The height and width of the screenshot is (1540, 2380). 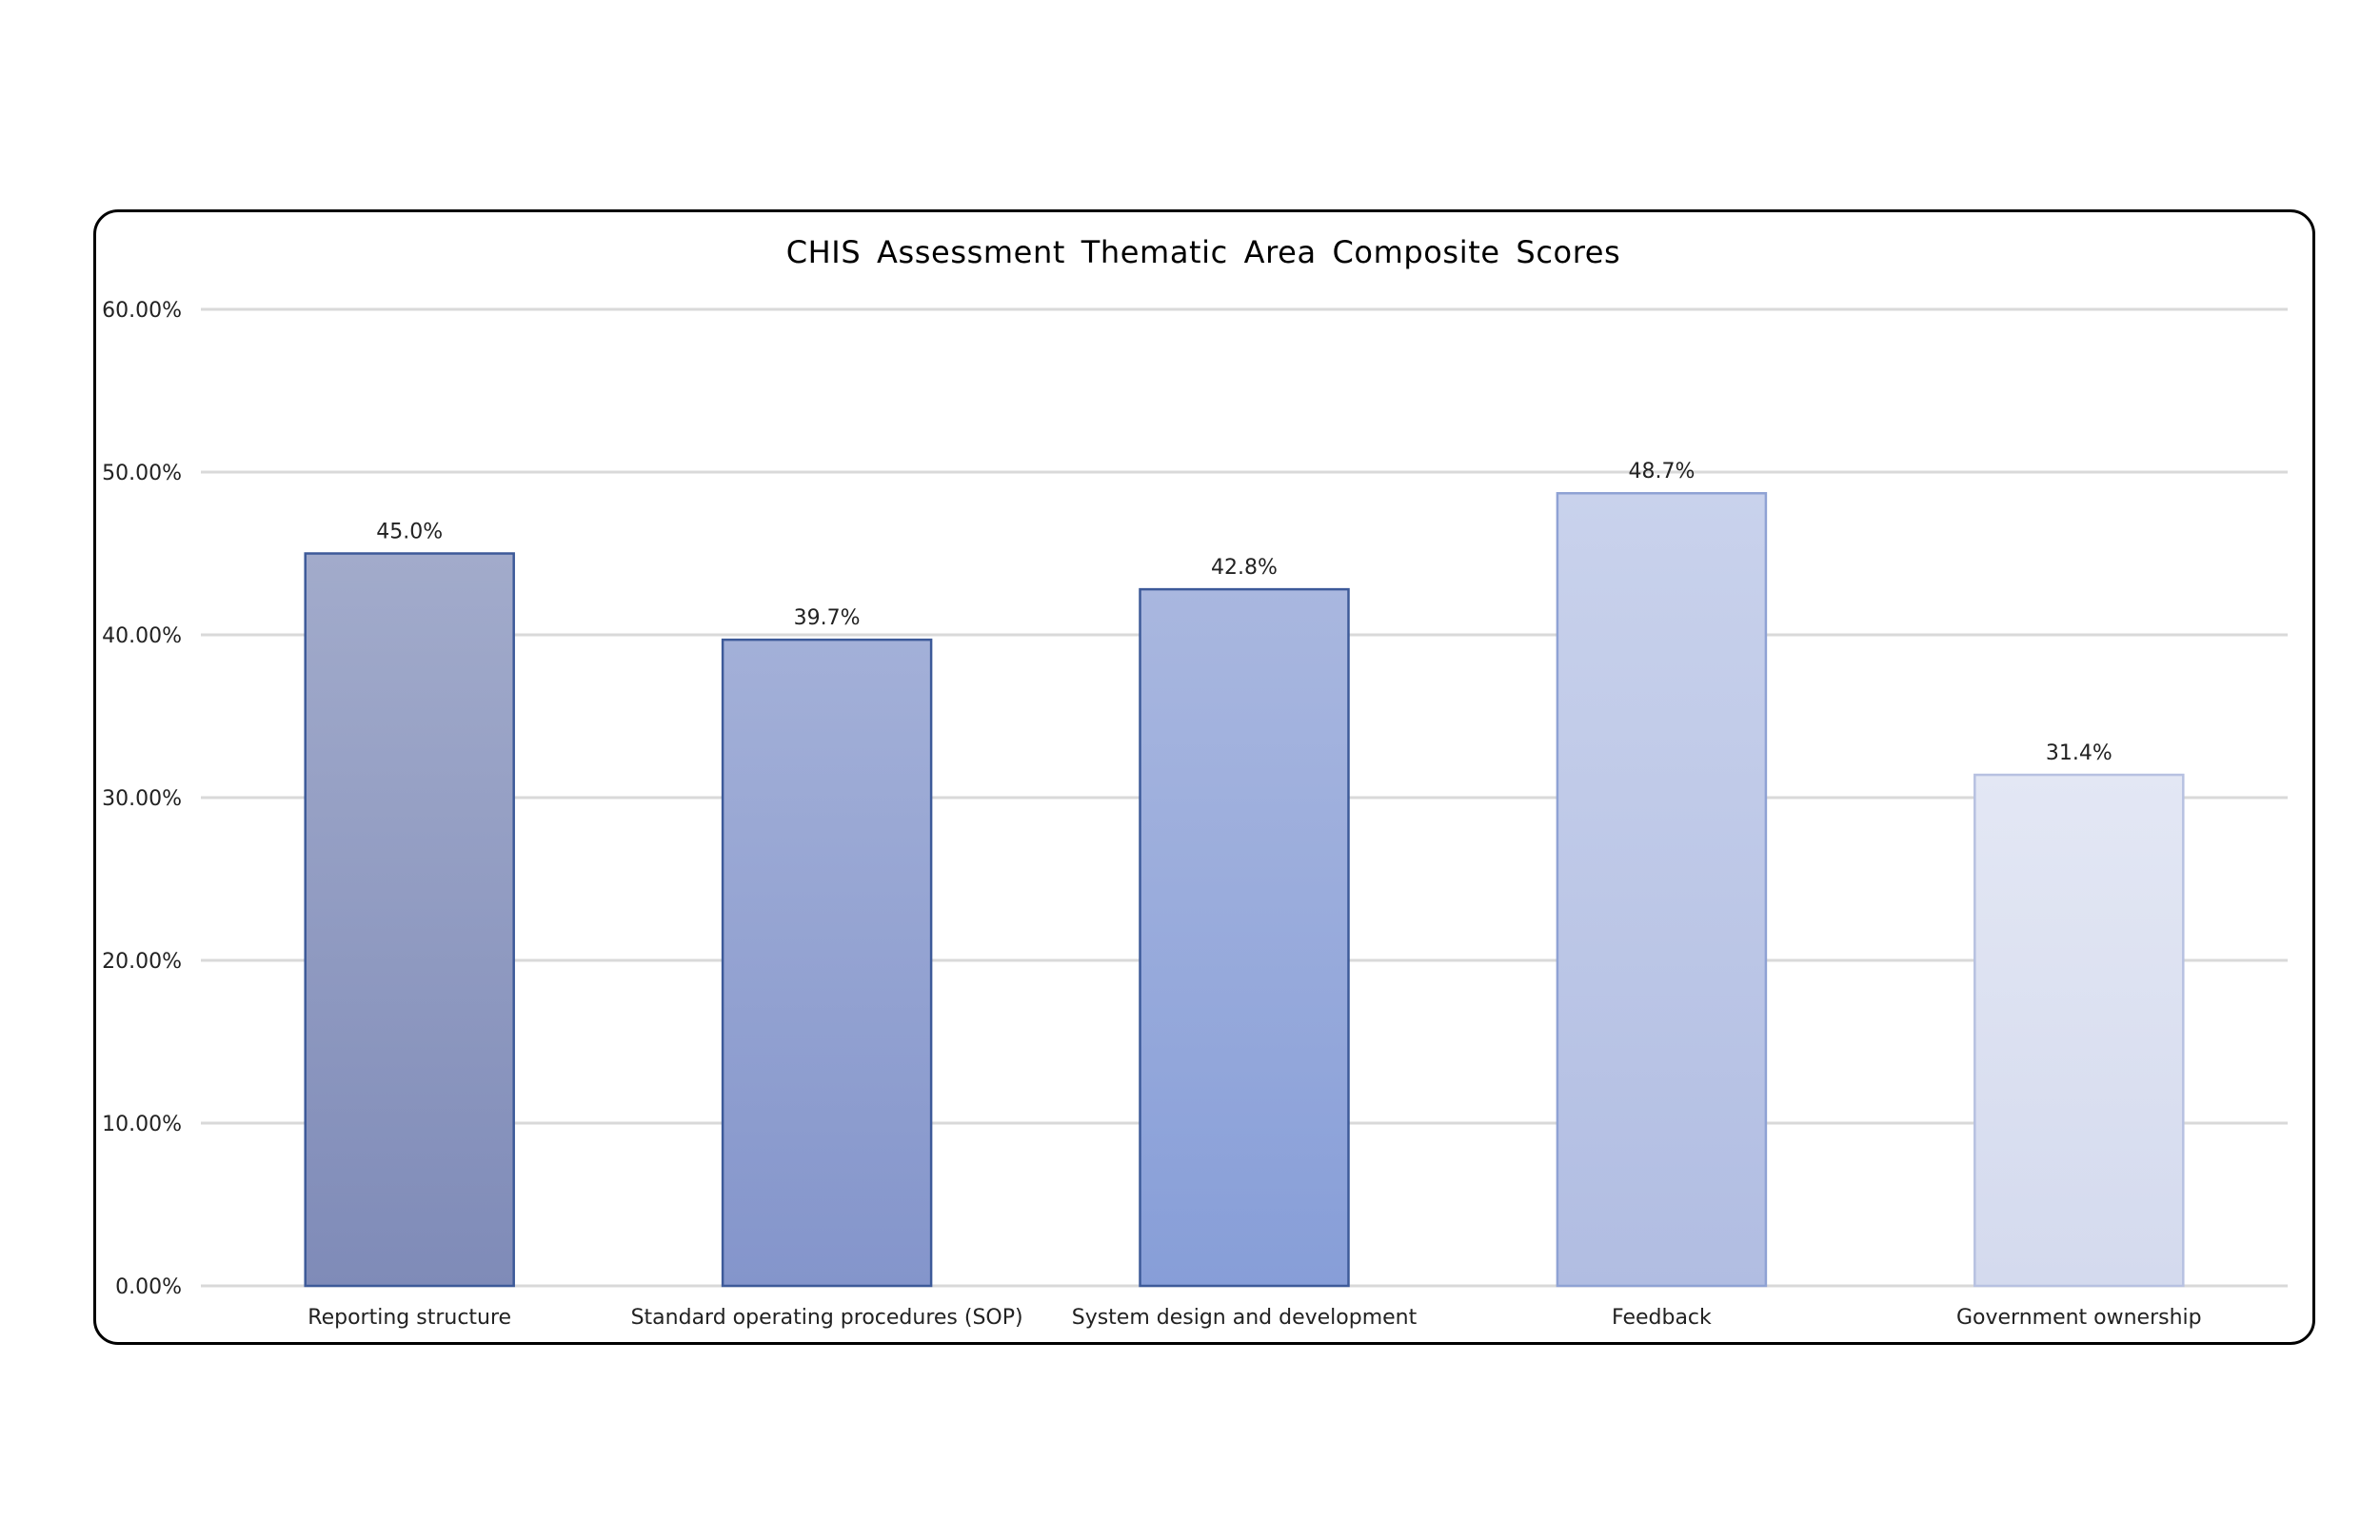 What do you see at coordinates (1662, 1318) in the screenshot?
I see `x-category-label: Feedback` at bounding box center [1662, 1318].